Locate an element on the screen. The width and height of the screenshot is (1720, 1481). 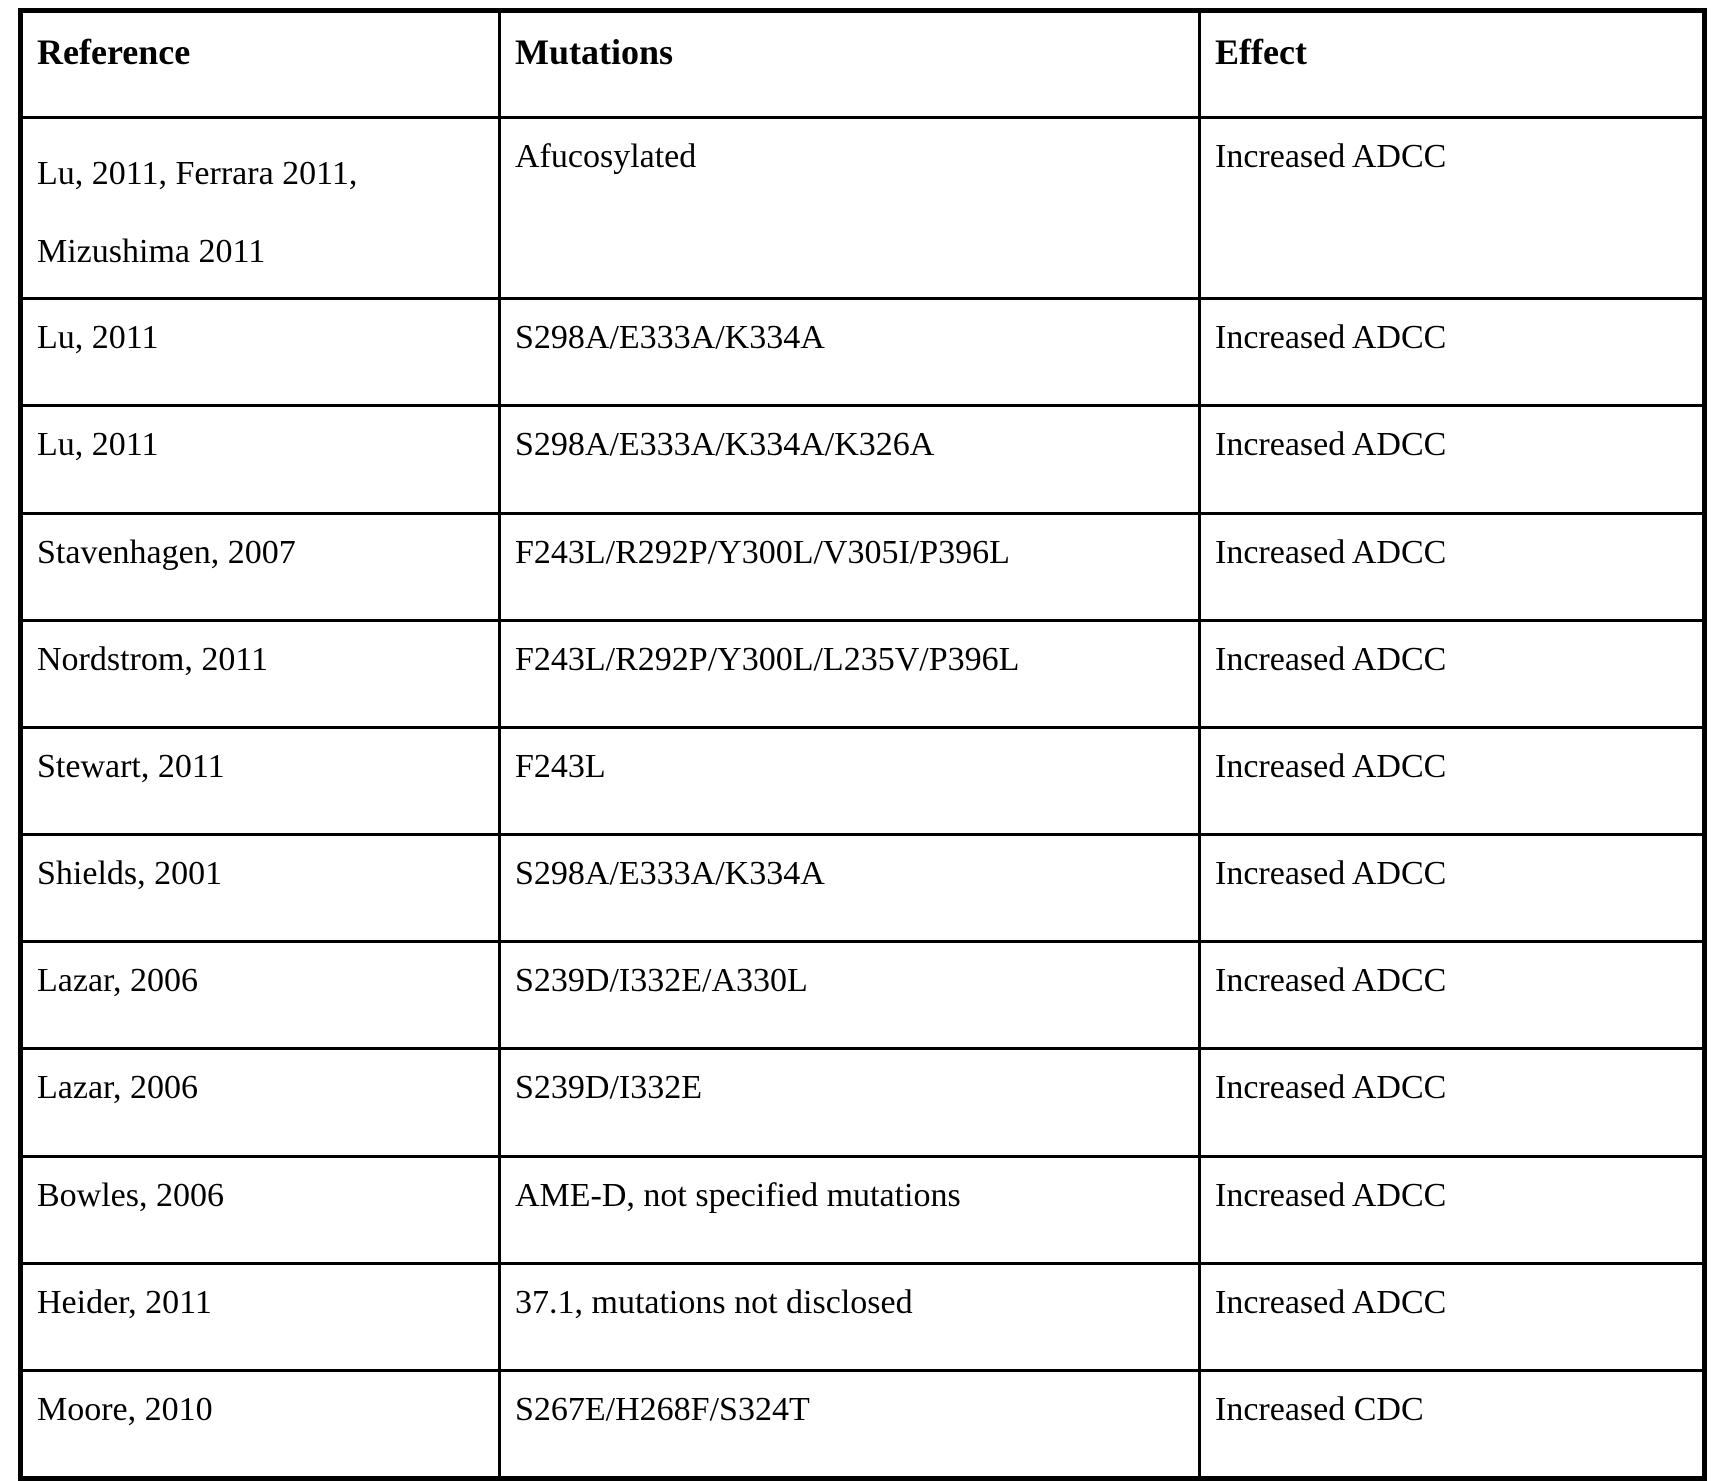
mutations-cell: S239D/I332E/A330L is located at coordinates (849, 995).